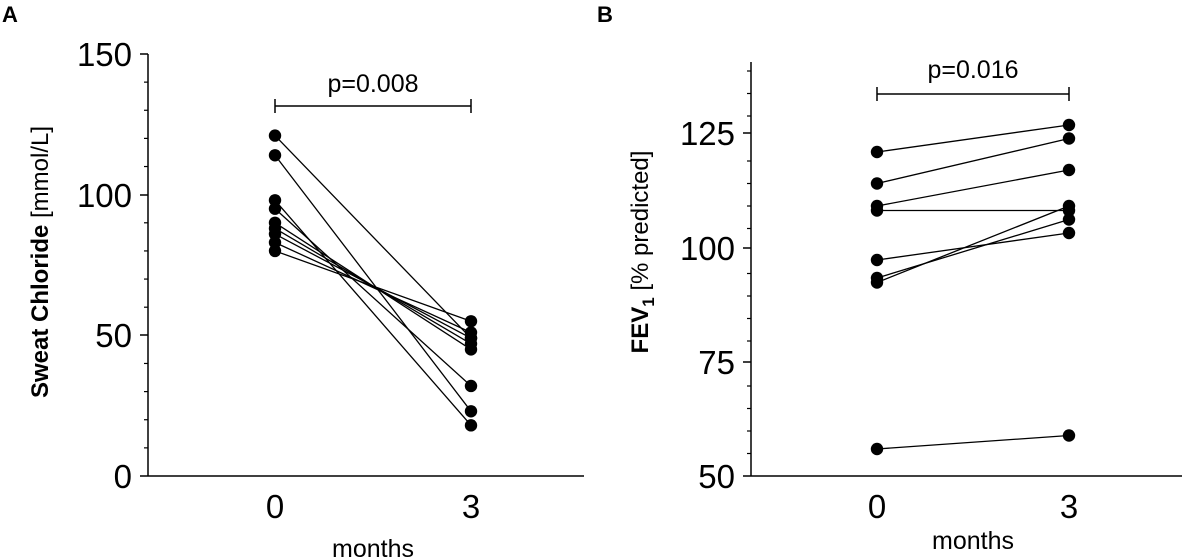  Describe the element at coordinates (104, 195) in the screenshot. I see `panel-a-ytick-label-100: 100` at that location.